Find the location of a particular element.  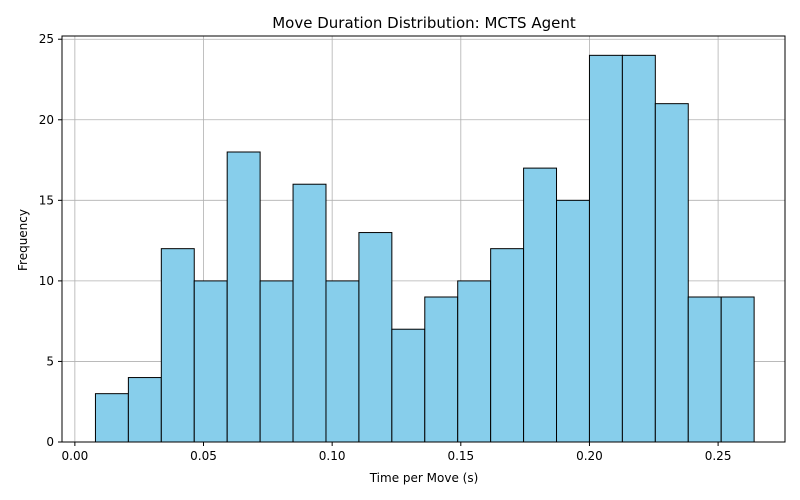

y-axis-label: Frequency is located at coordinates (23, 240).